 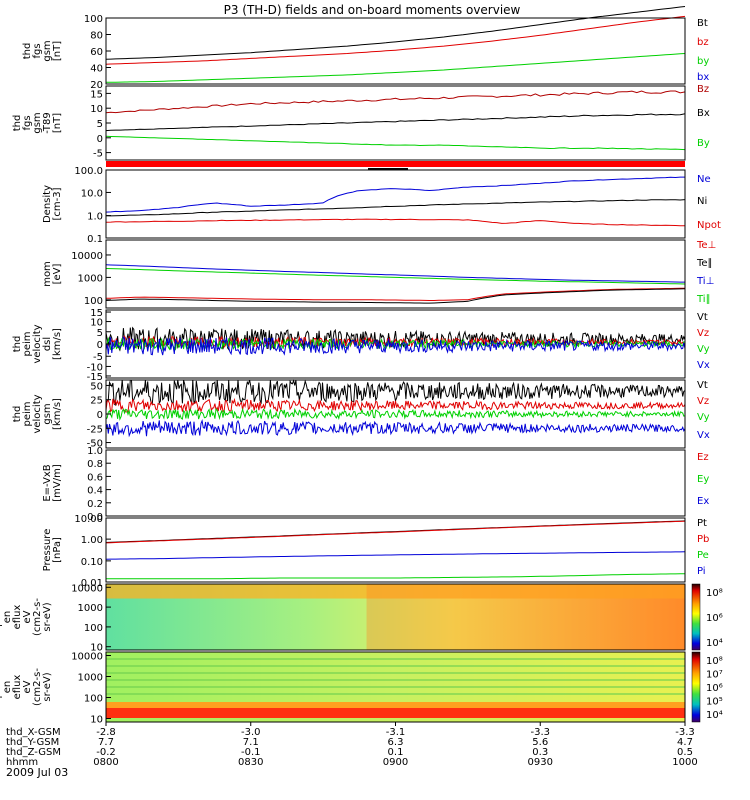 What do you see at coordinates (57, 414) in the screenshot?
I see `y-axis-label-line: [km/s]` at bounding box center [57, 414].